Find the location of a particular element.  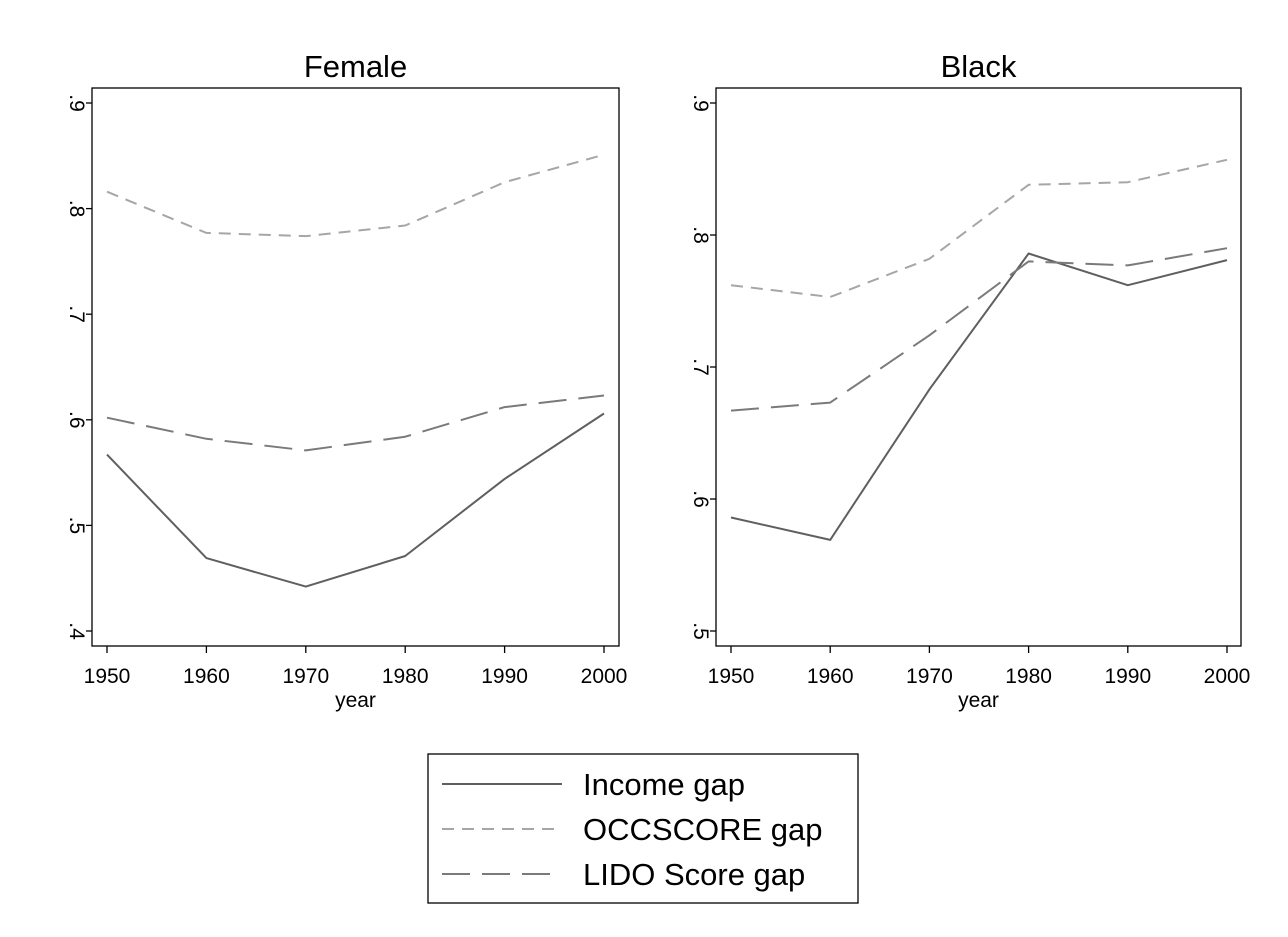

legend-item-income-gap: Income gap is located at coordinates (593, 784).